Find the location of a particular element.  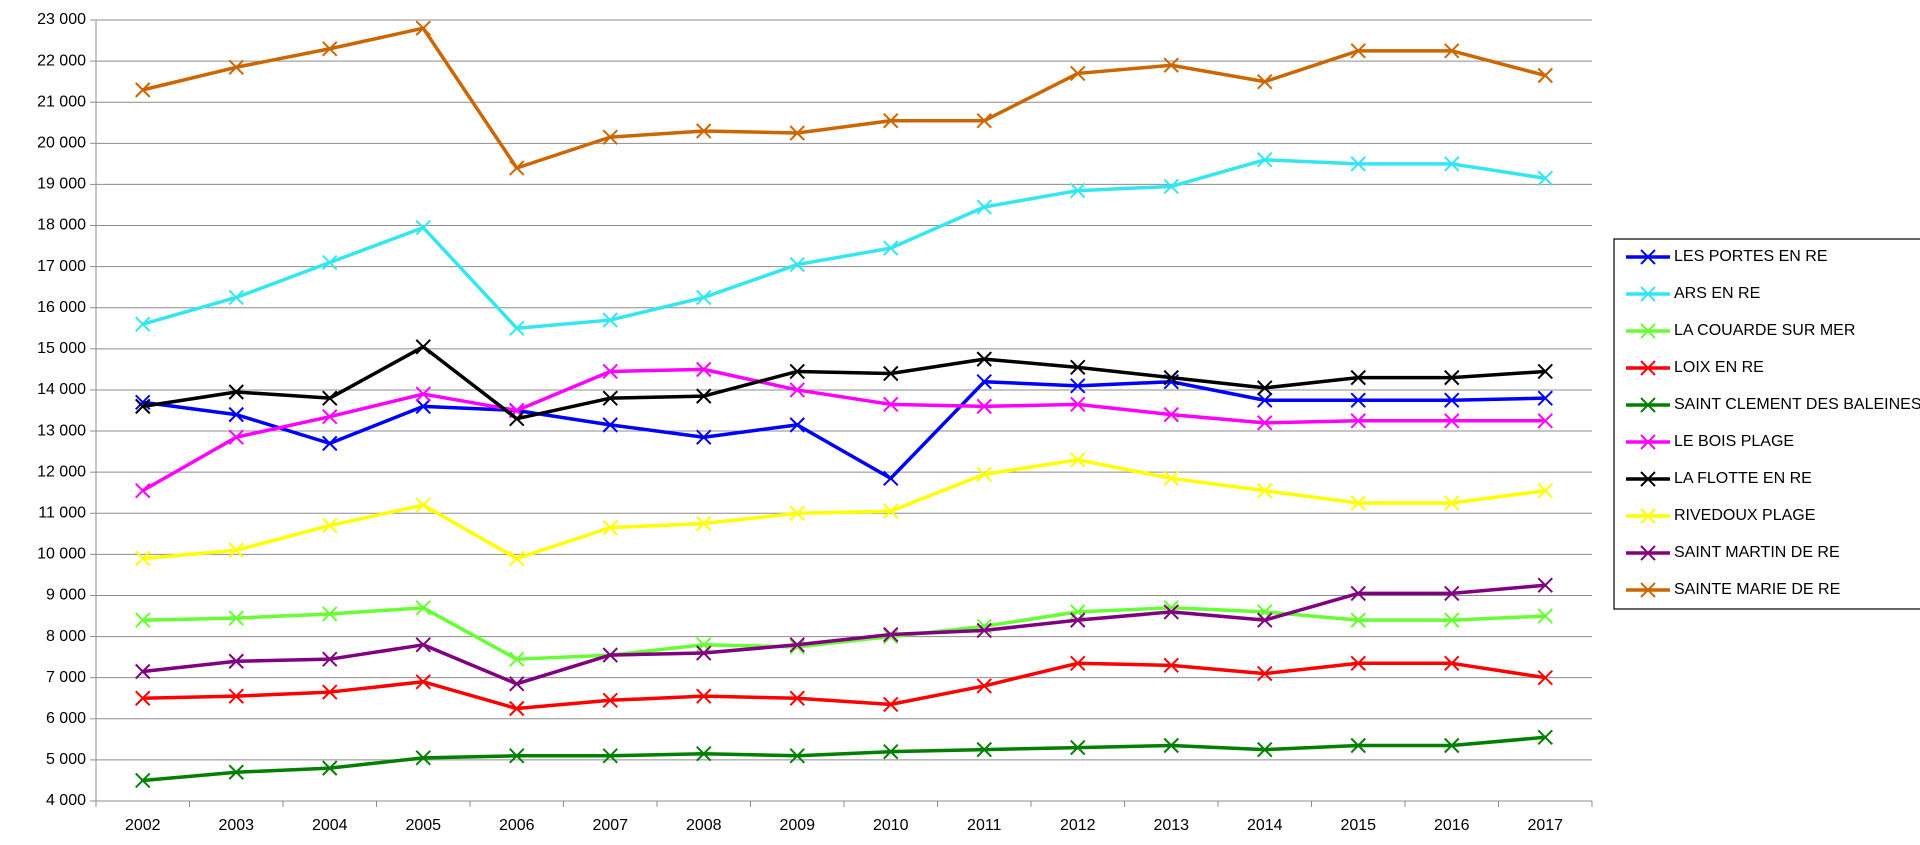

y-tick-label: 14 000 is located at coordinates (61, 389).